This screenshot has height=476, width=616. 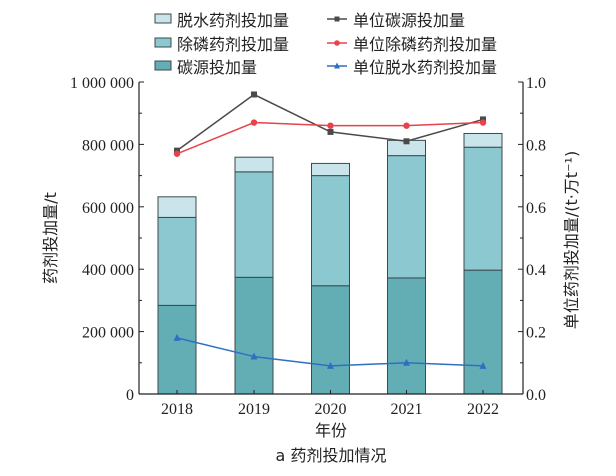 I want to click on y-right-tick-label: 0.2, so click(x=536, y=333).